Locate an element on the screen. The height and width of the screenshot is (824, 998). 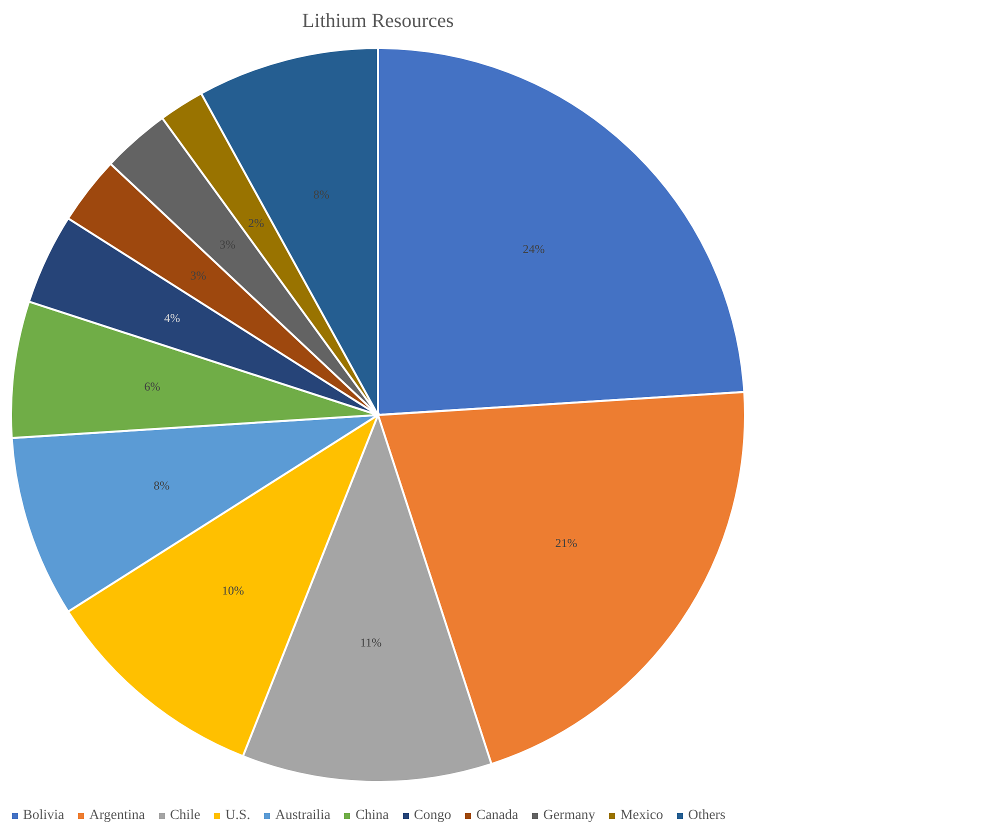
legend-label: Others is located at coordinates (706, 816).